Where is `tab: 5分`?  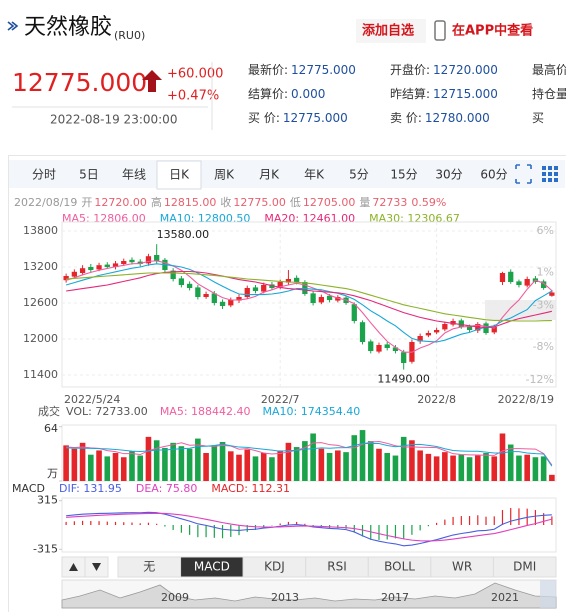 tab: 5分 is located at coordinates (359, 175).